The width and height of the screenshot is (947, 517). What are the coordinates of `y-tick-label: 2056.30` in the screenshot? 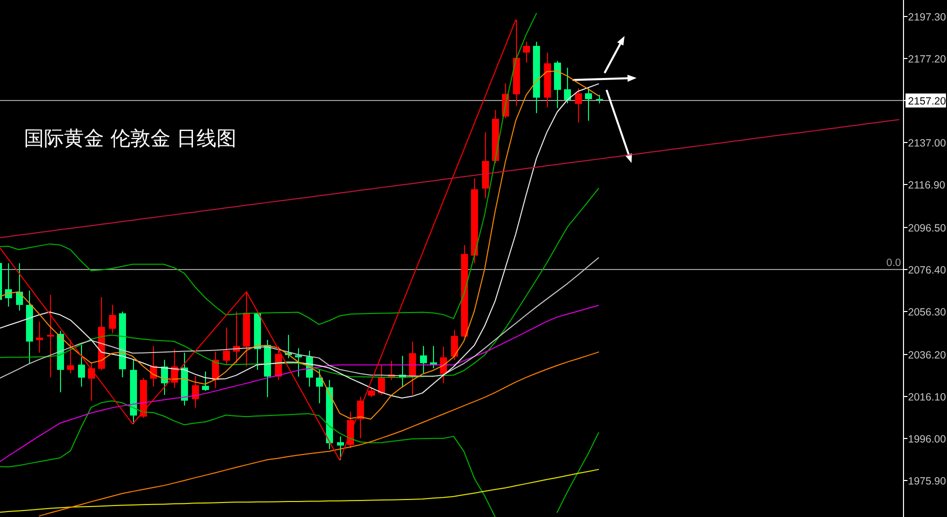 It's located at (927, 312).